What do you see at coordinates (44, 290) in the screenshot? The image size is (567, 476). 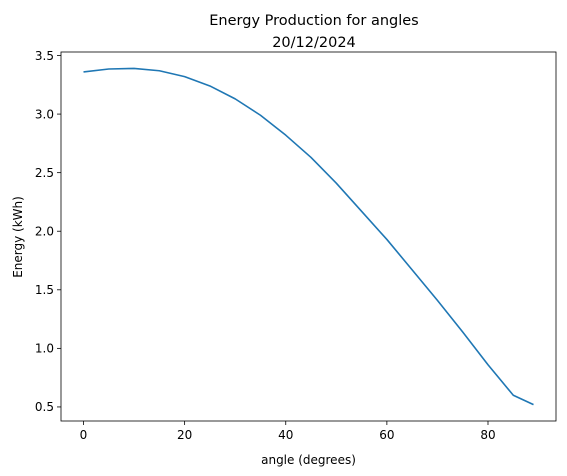 I see `y-tick-label: 1.5` at bounding box center [44, 290].